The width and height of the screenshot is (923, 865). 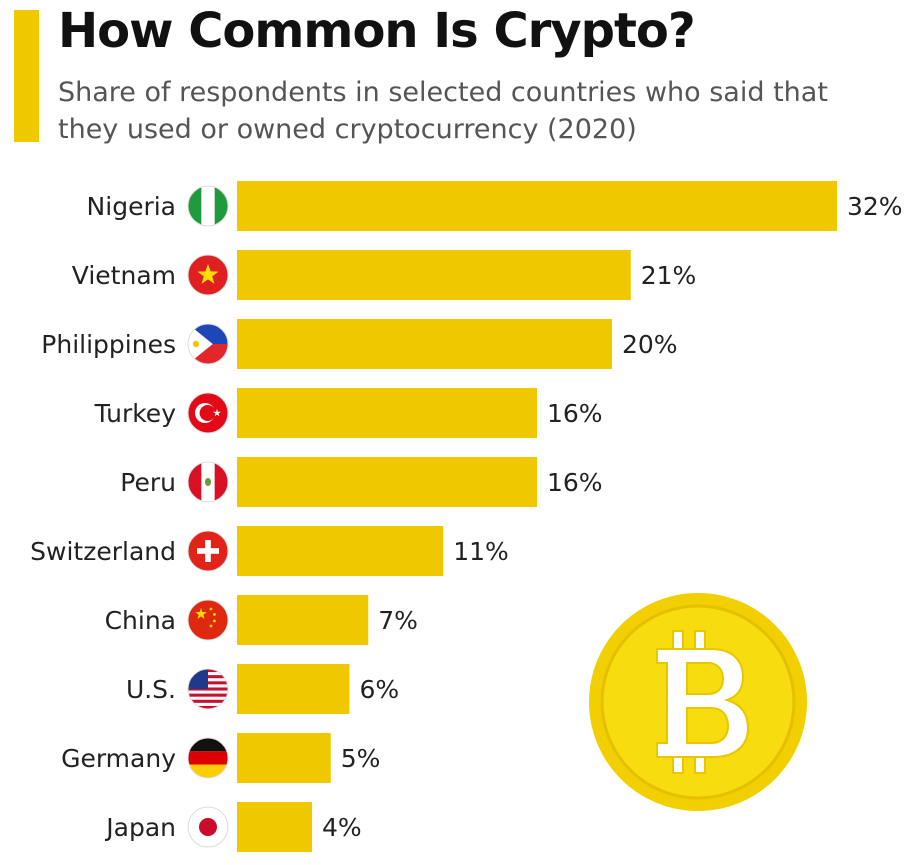 What do you see at coordinates (481, 551) in the screenshot?
I see `value-label-switzerland: 11%` at bounding box center [481, 551].